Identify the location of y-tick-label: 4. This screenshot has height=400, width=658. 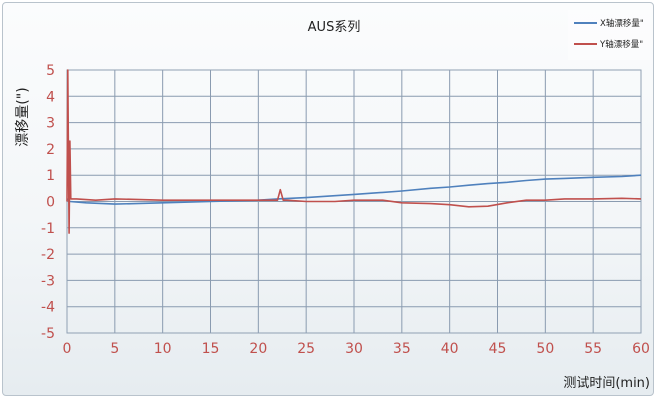
(50, 97).